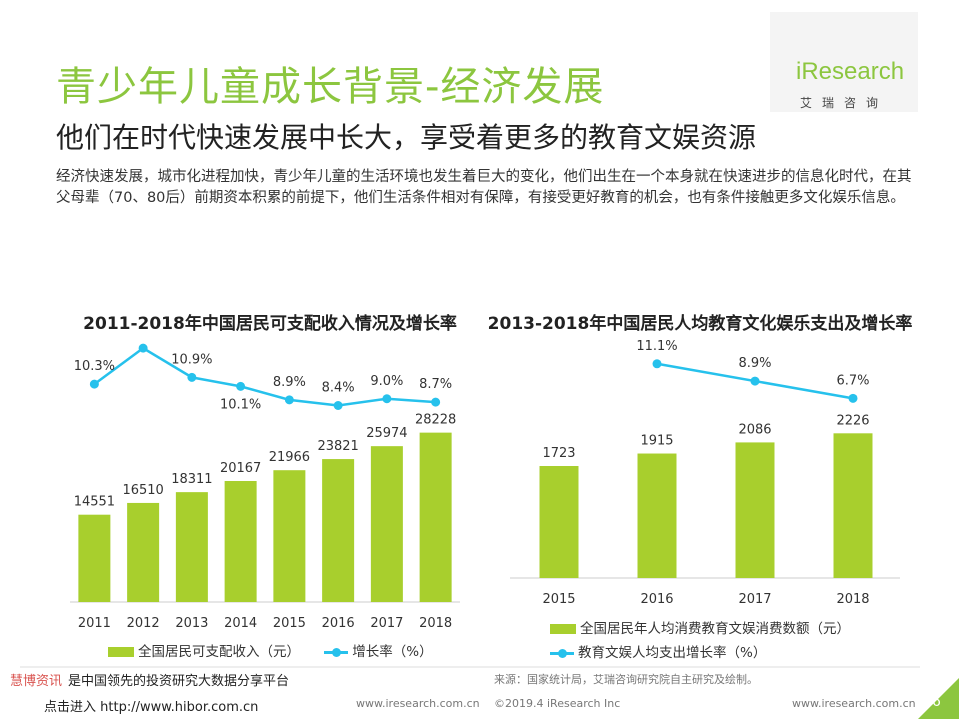 This screenshot has width=959, height=719. What do you see at coordinates (264, 376) in the screenshot?
I see `growth-line` at bounding box center [264, 376].